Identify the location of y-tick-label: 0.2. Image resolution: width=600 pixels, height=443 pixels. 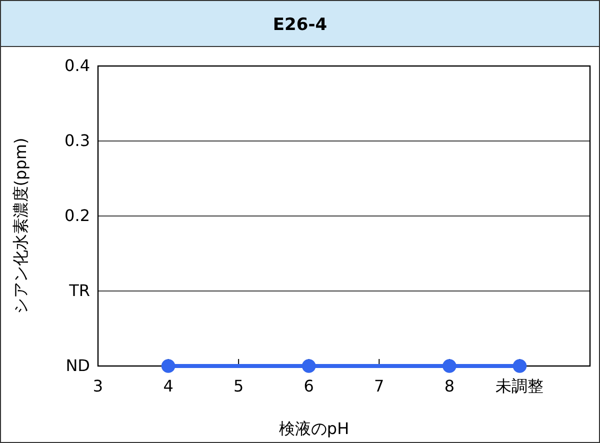
(77, 216).